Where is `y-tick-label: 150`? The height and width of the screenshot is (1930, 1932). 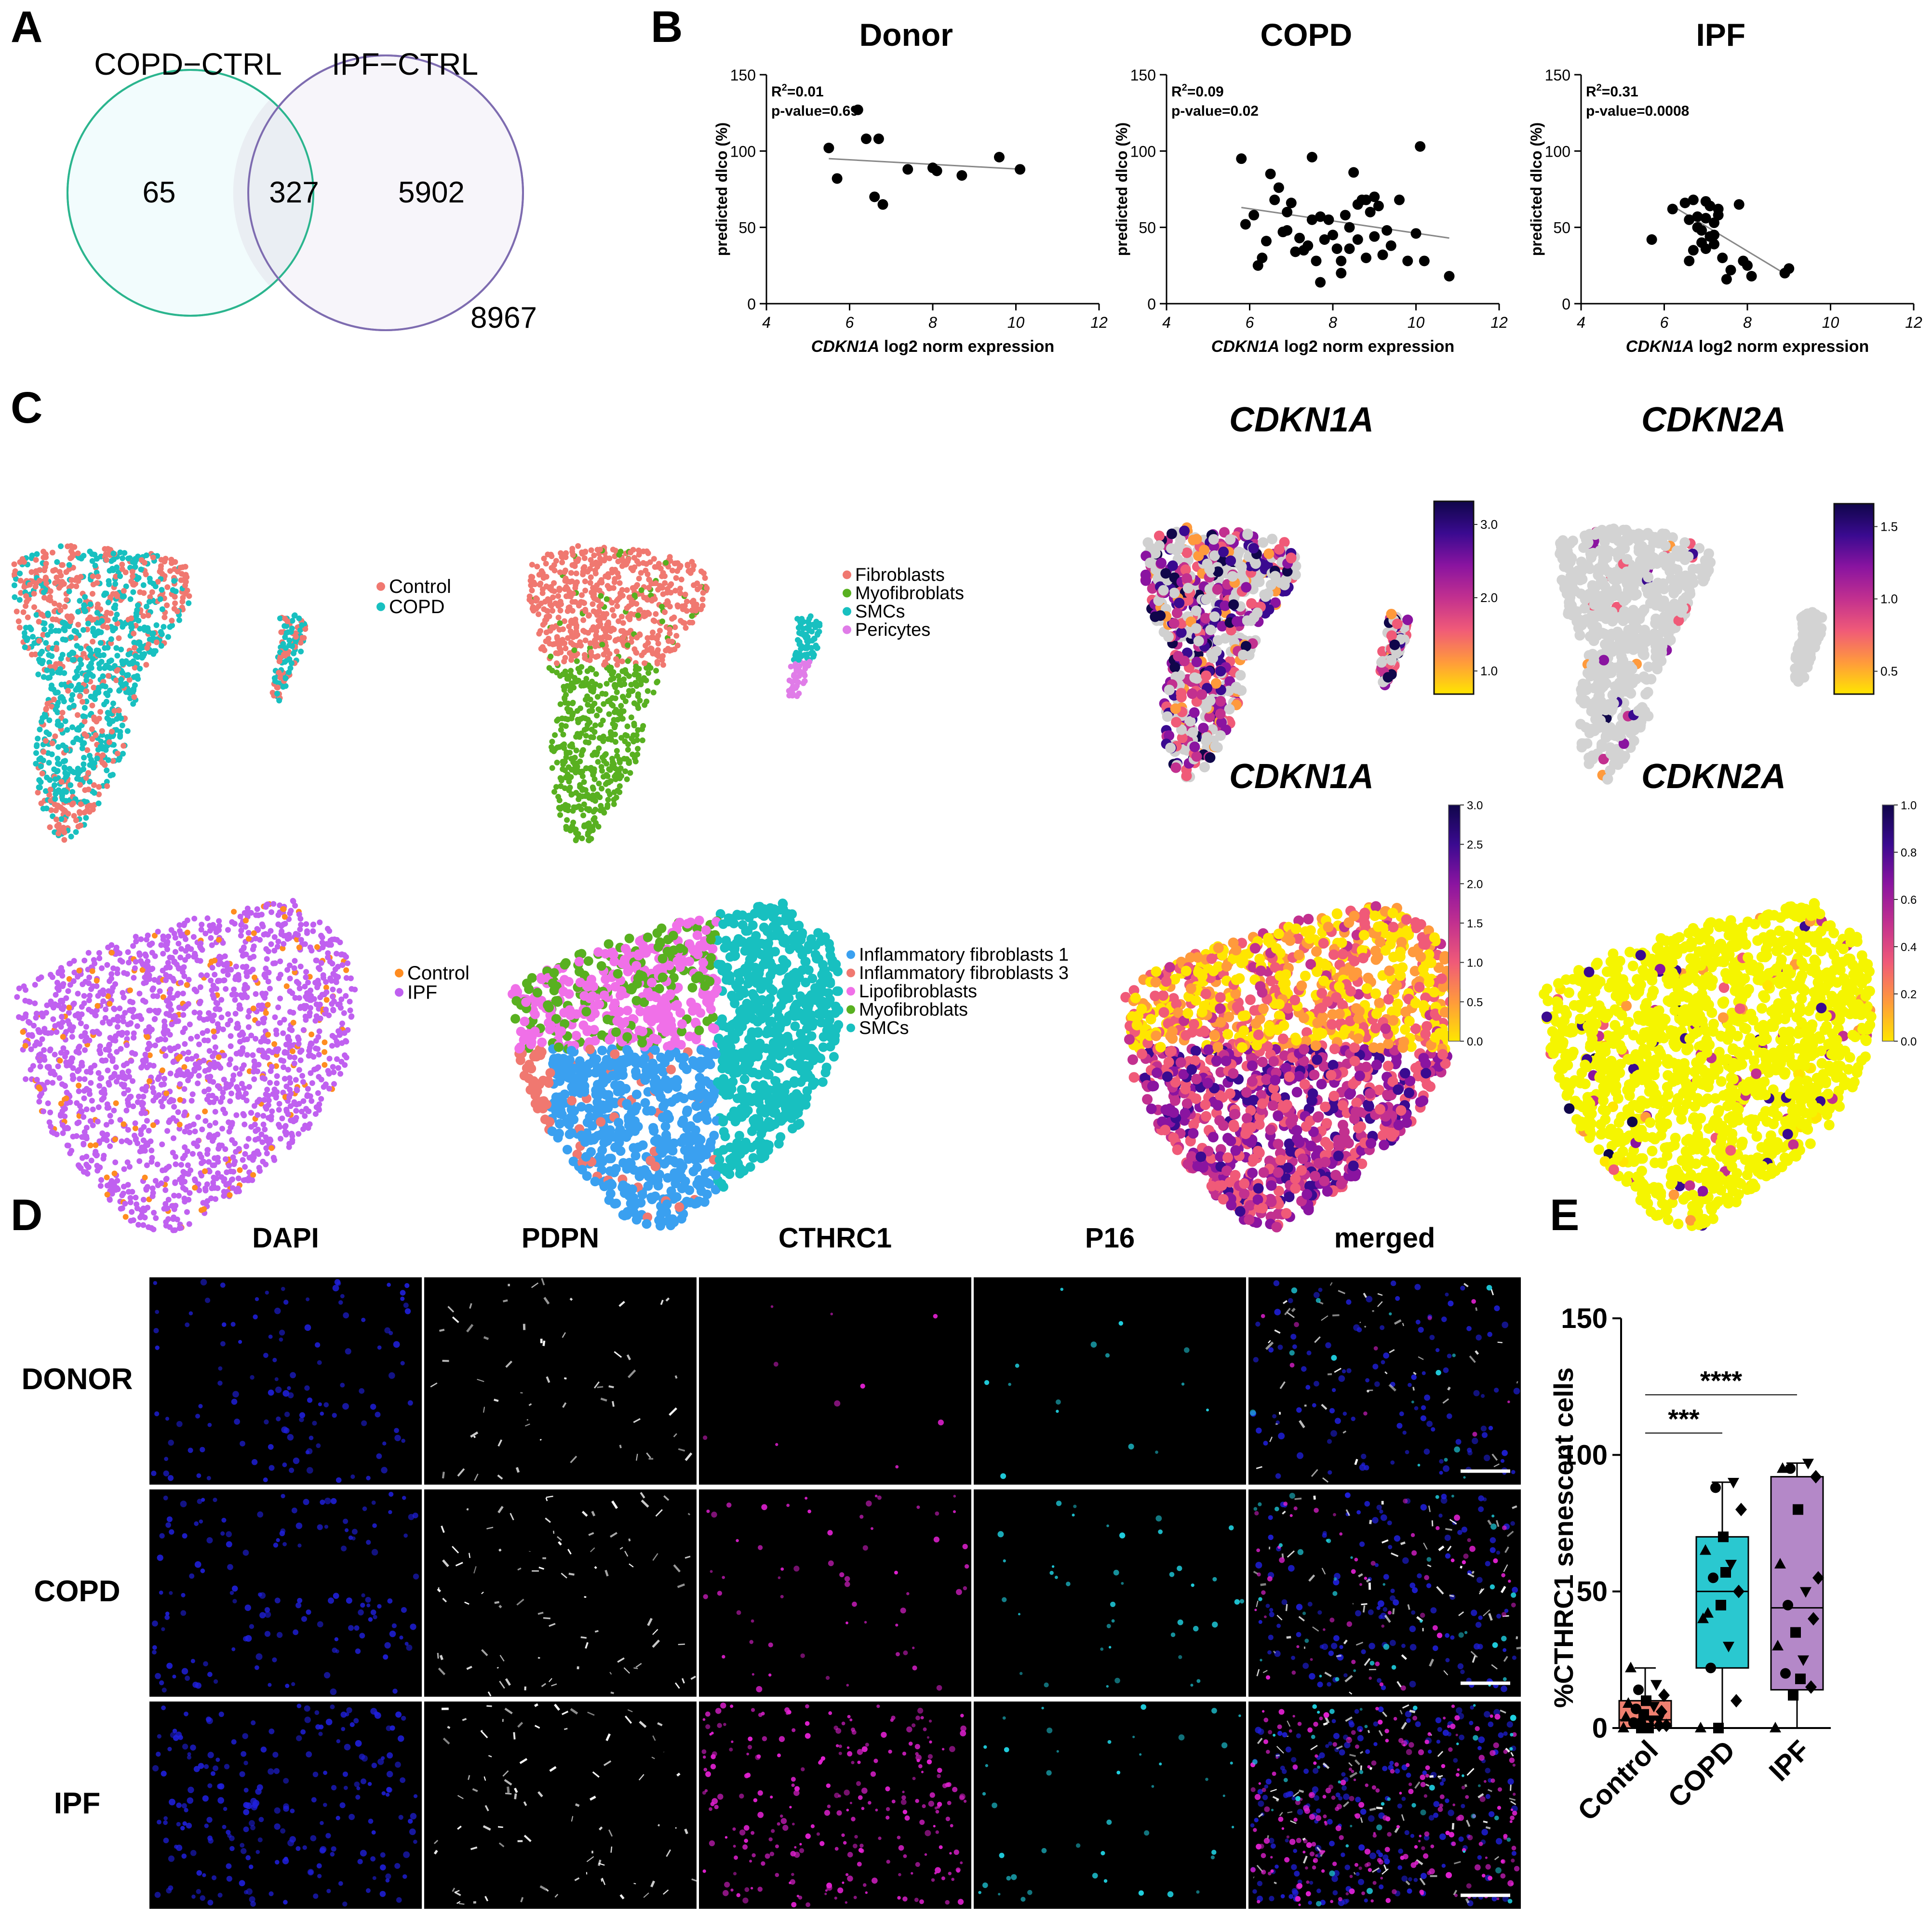 y-tick-label: 150 is located at coordinates (743, 75).